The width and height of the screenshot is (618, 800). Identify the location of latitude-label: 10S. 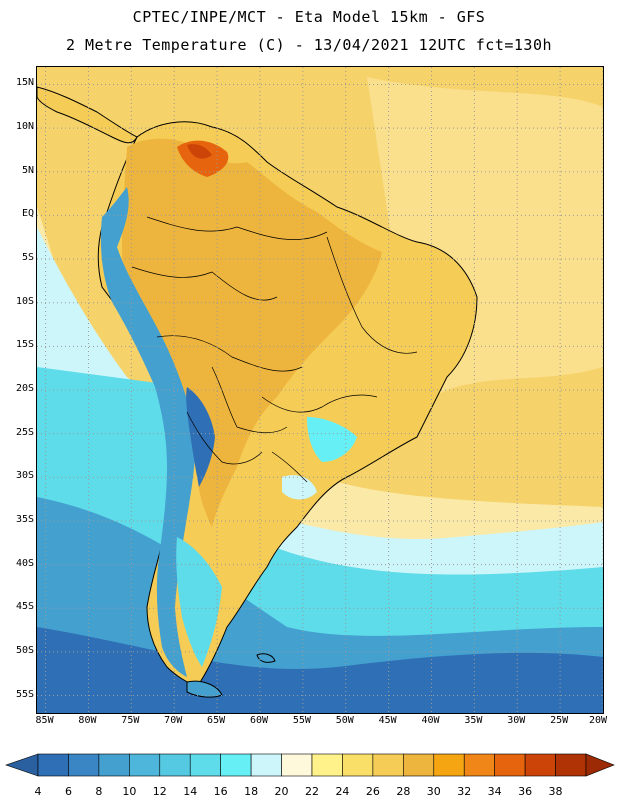
(24, 301).